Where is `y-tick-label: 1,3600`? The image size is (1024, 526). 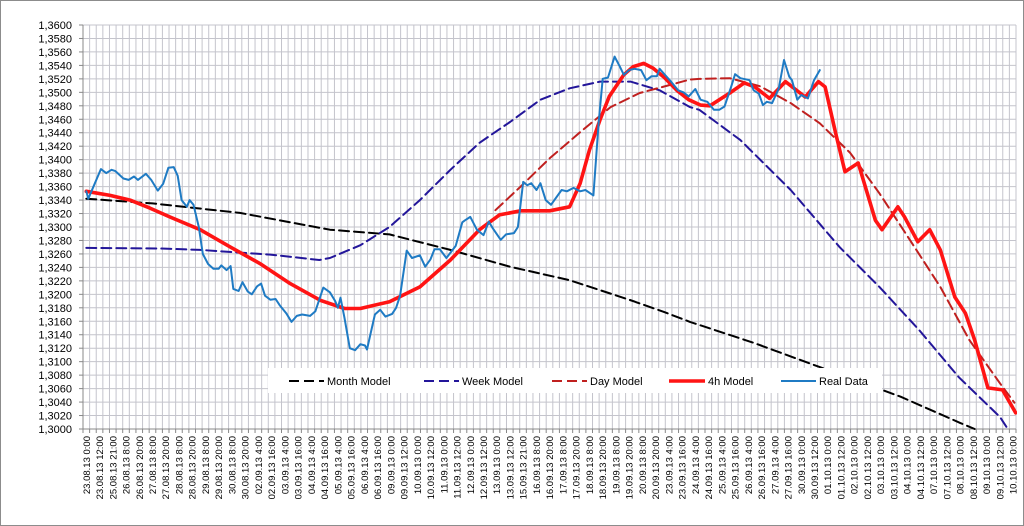 y-tick-label: 1,3600 is located at coordinates (55, 26).